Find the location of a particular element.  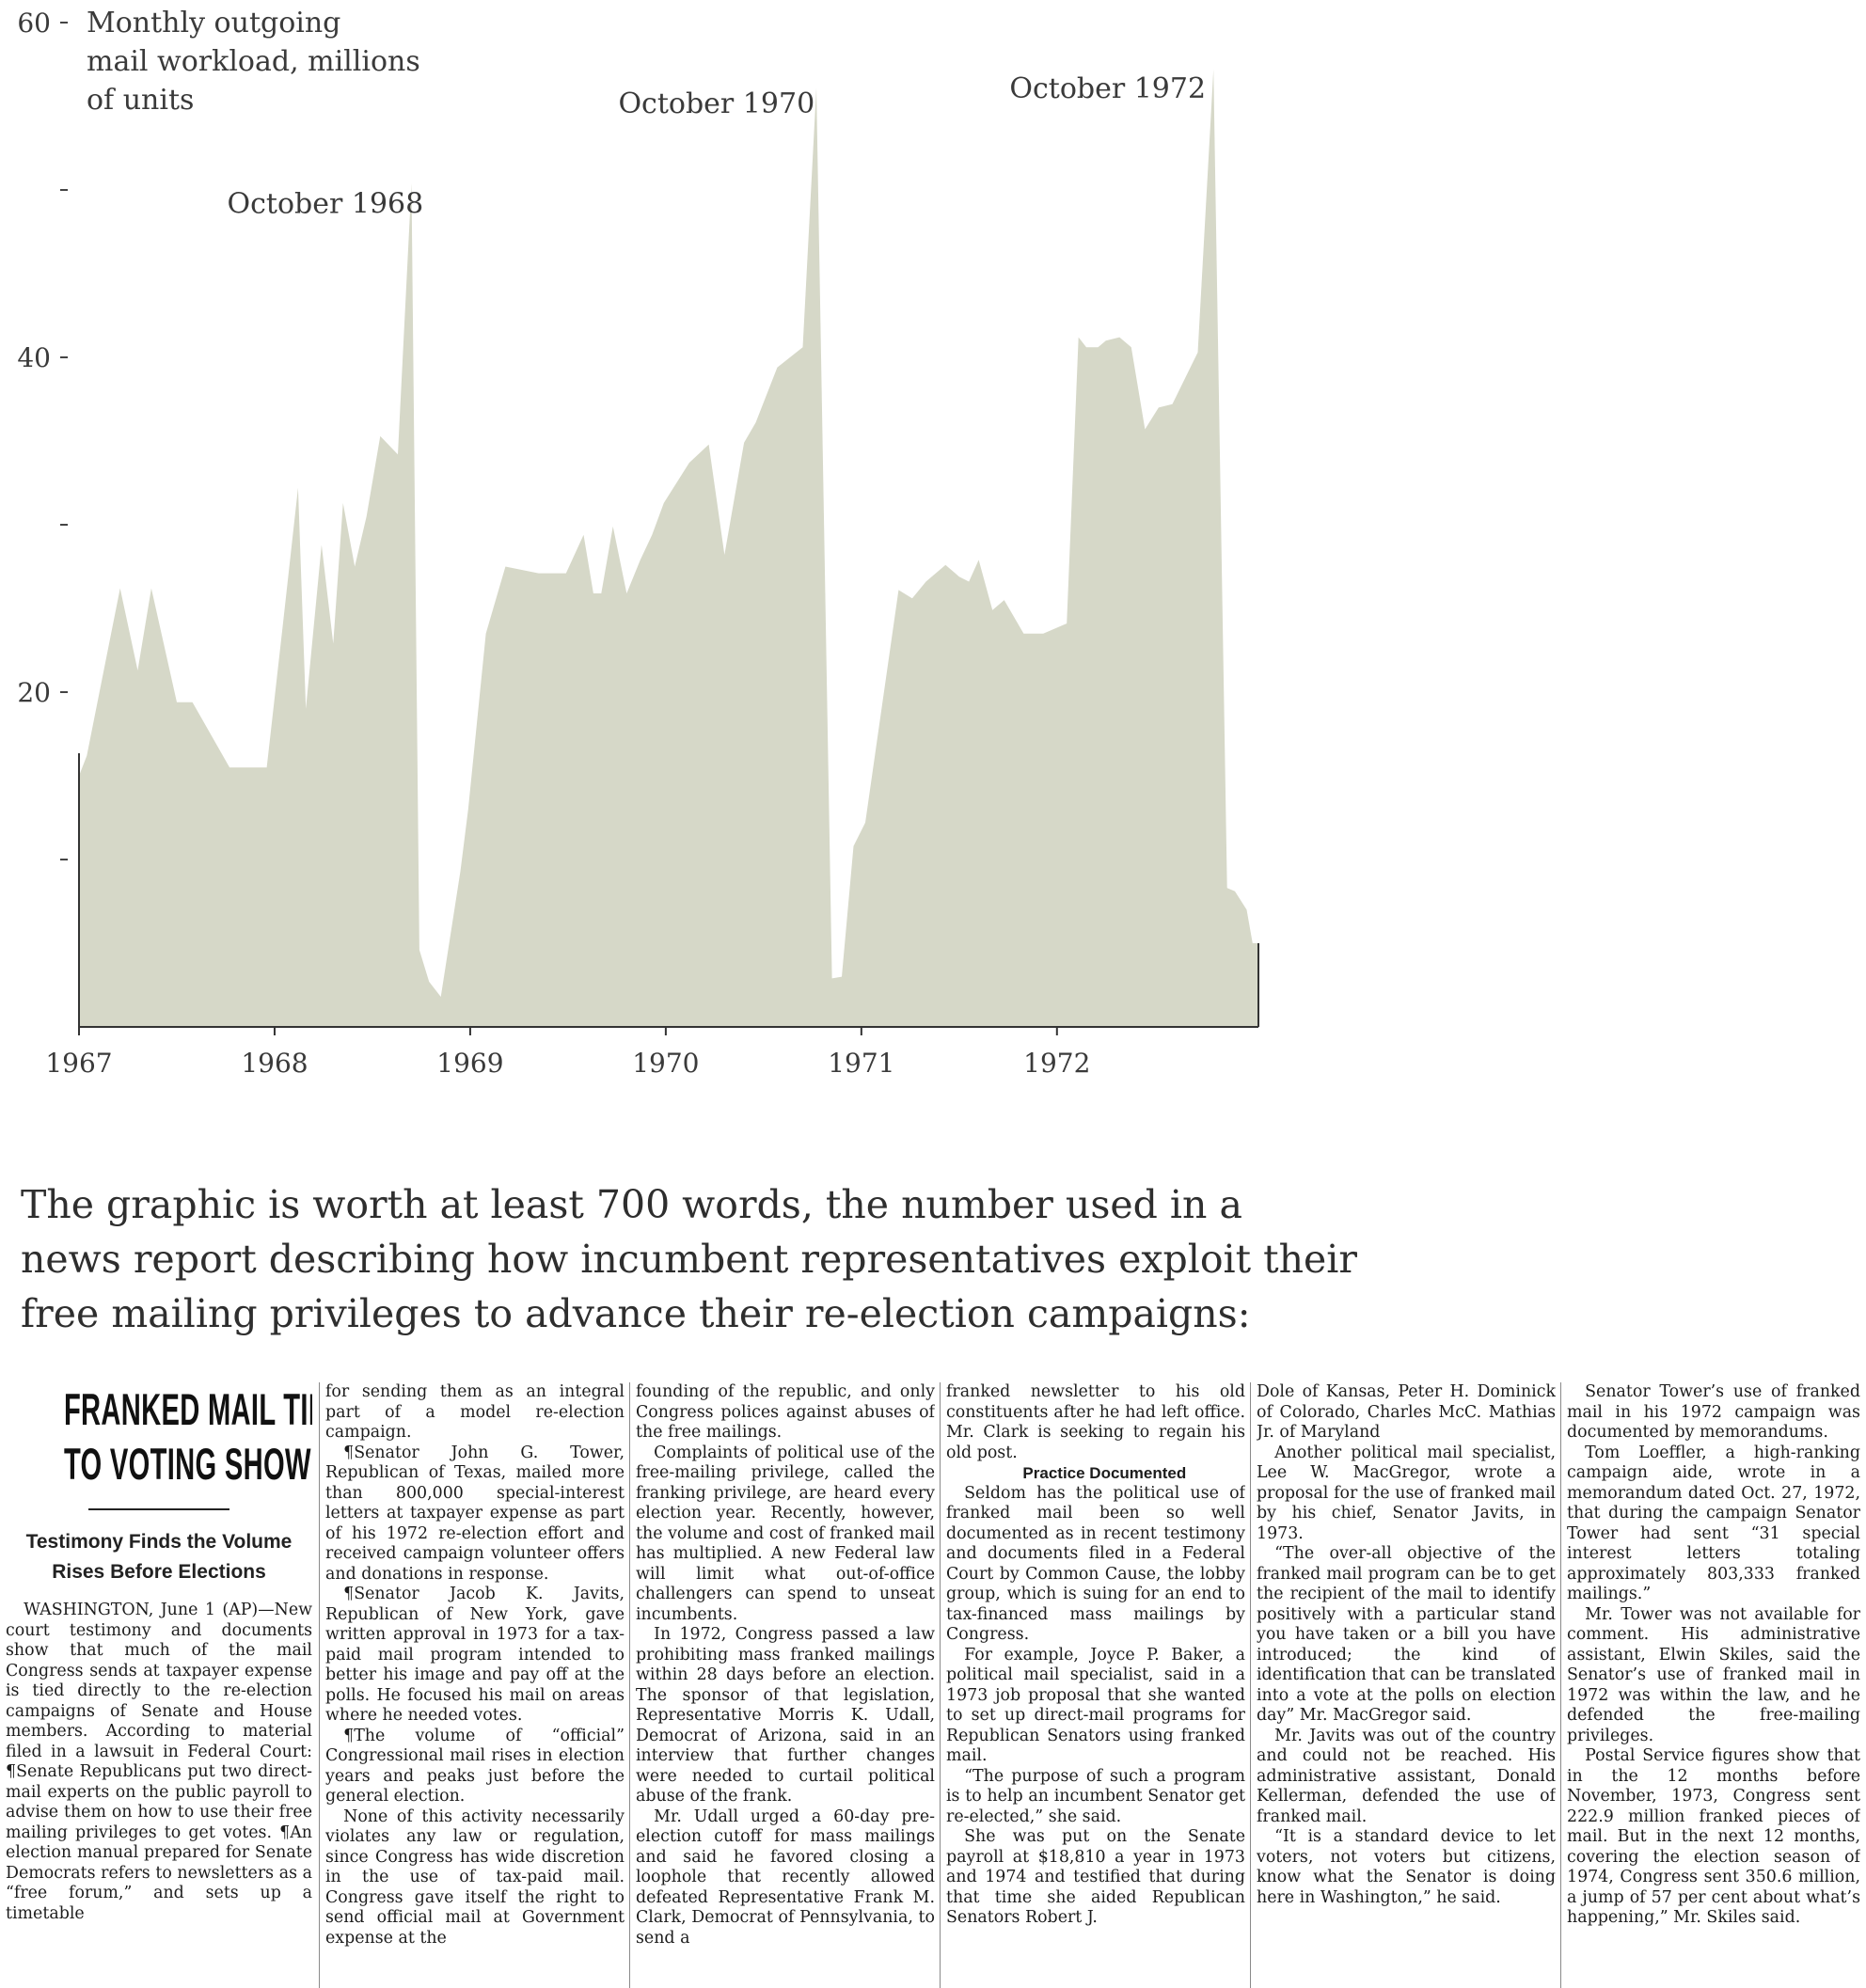

y-tick-label: 60 is located at coordinates (34, 23).